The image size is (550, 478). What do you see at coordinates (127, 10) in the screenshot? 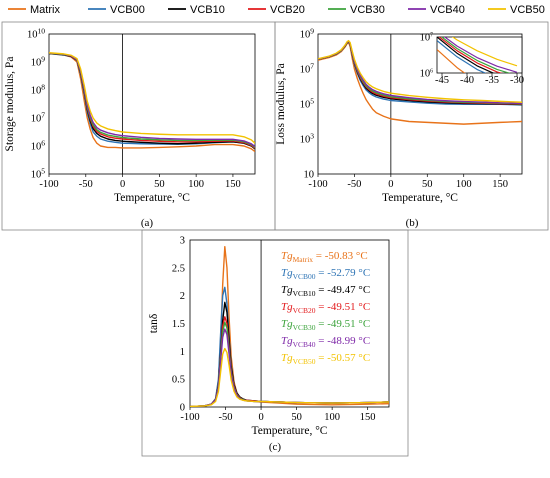
I see `legend-label-vcb00: VCB00` at bounding box center [127, 10].